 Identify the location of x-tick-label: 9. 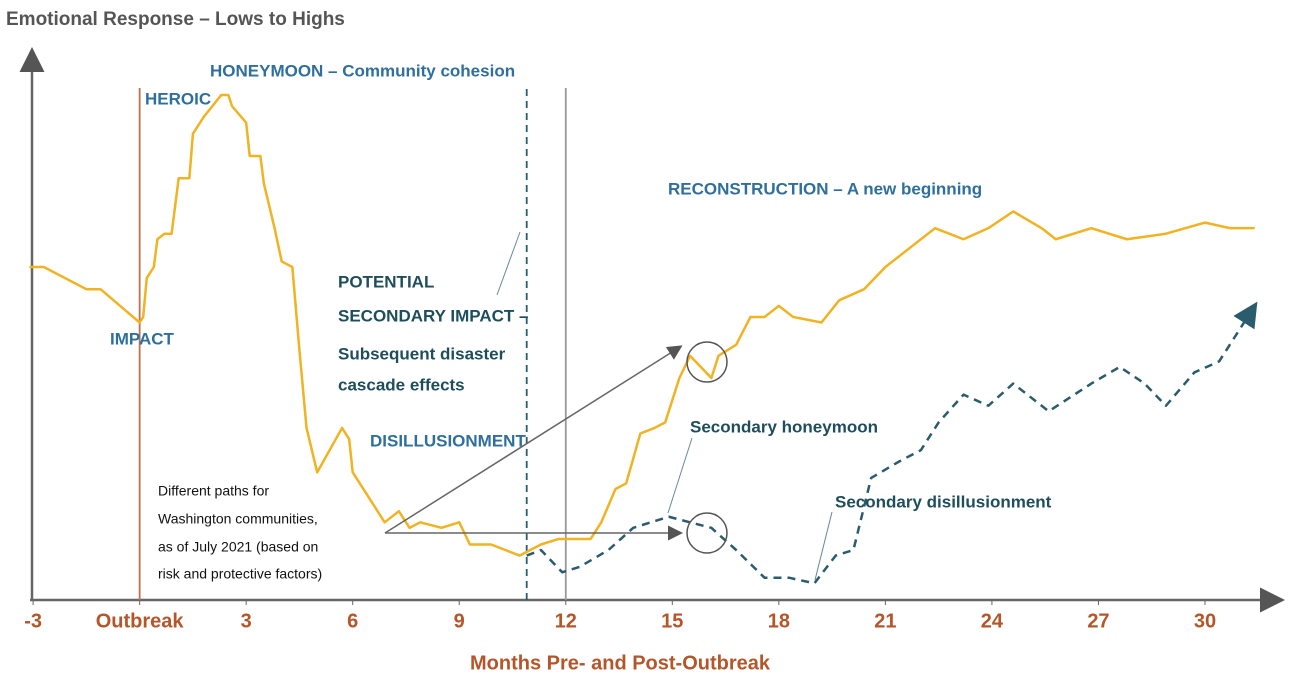
(459, 621).